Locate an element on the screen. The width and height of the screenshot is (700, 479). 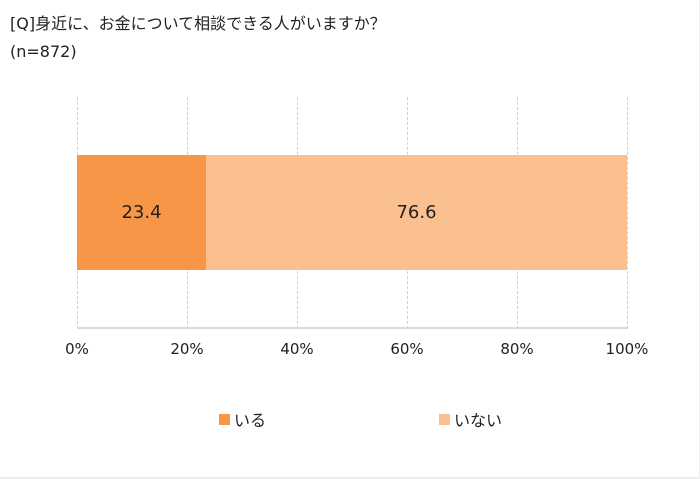
x-tick-label: 20% is located at coordinates (187, 349).